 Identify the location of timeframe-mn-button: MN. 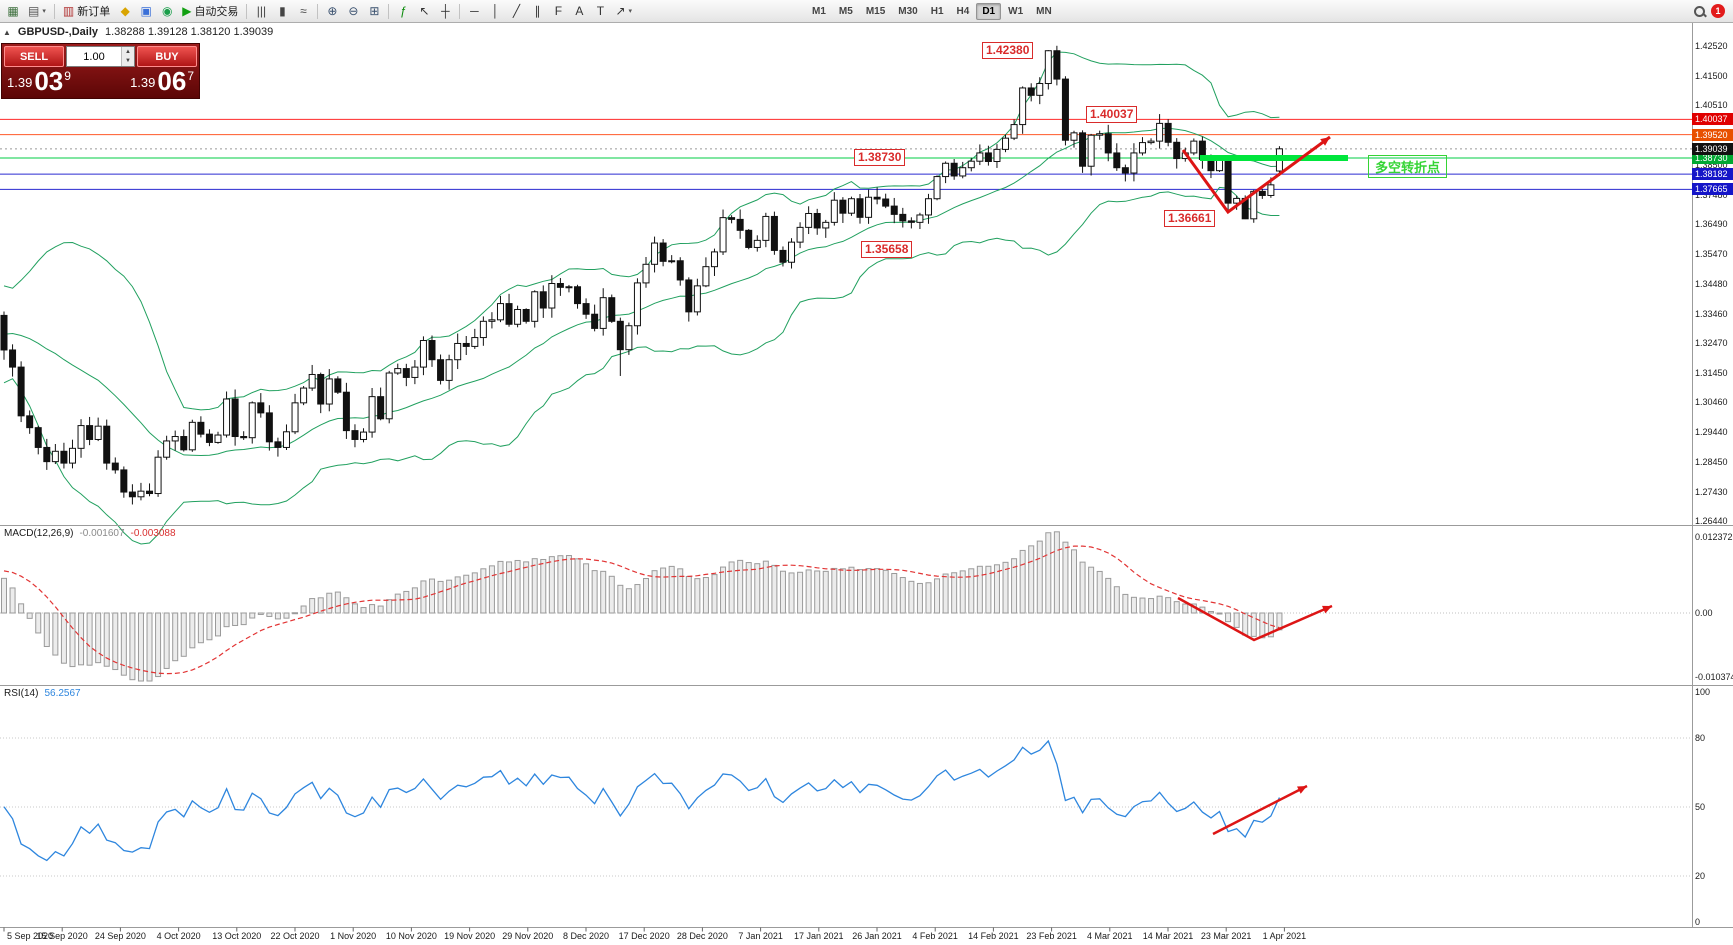
(1044, 11).